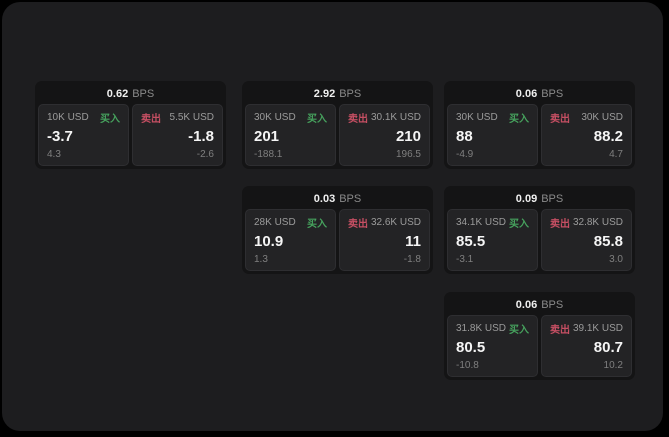 The width and height of the screenshot is (669, 437). I want to click on bps-value: 0.03, so click(324, 199).